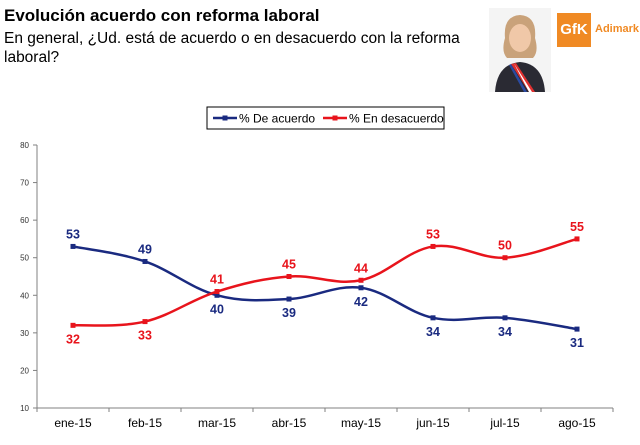  I want to click on legend-label-acuerdo: % De acuerdo, so click(277, 119).